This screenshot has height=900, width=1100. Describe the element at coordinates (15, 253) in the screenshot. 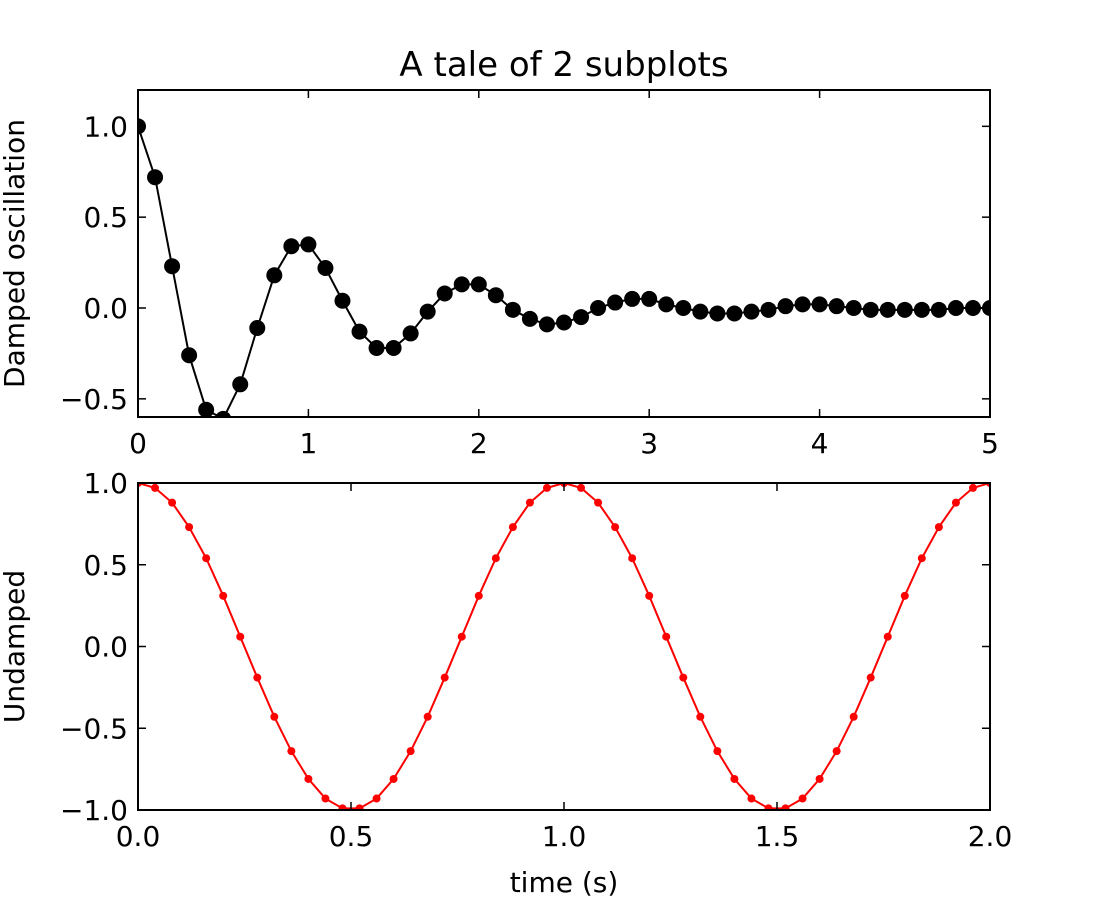

I see `y-axis-label: Damped oscillation` at that location.